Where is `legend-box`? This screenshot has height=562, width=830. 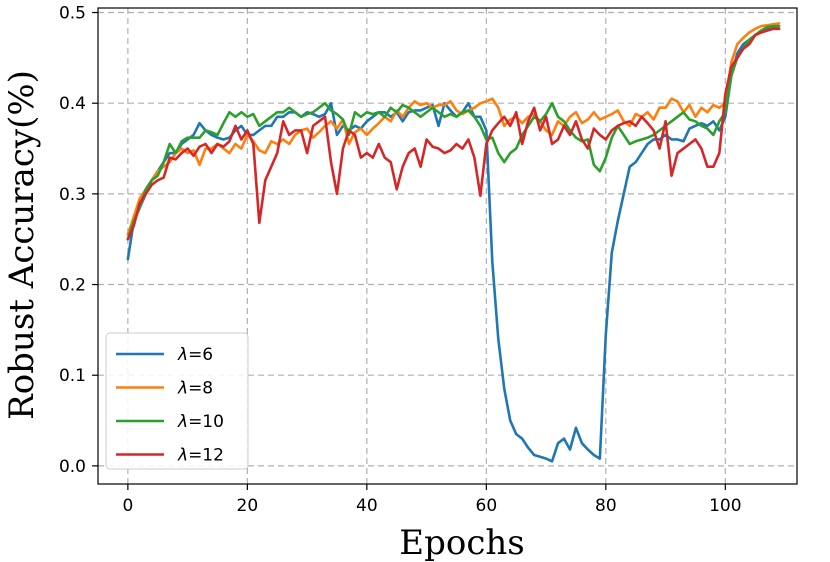
legend-box is located at coordinates (177, 401).